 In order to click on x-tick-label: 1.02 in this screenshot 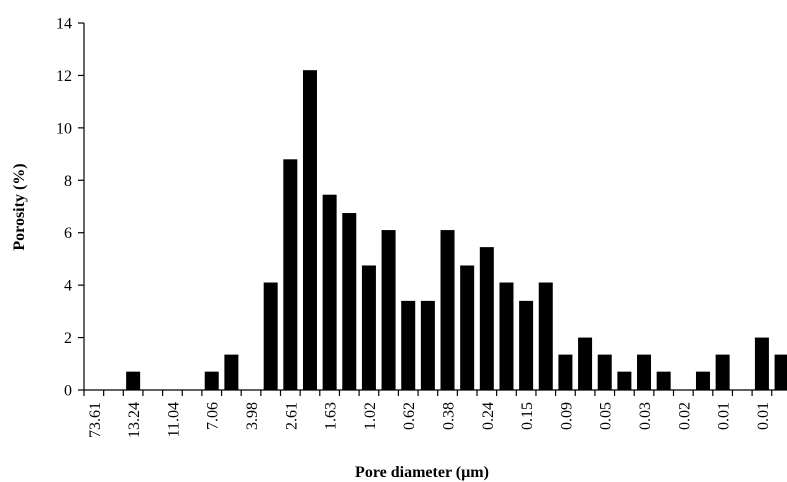, I will do `click(370, 416)`.